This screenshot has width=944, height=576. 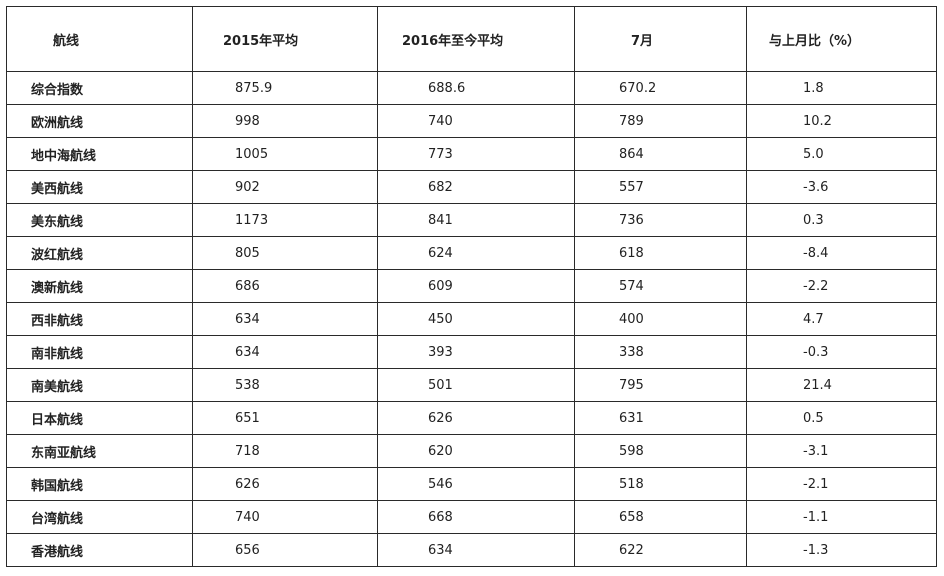 I want to click on row-avg-2015-cell: 805, so click(x=285, y=253).